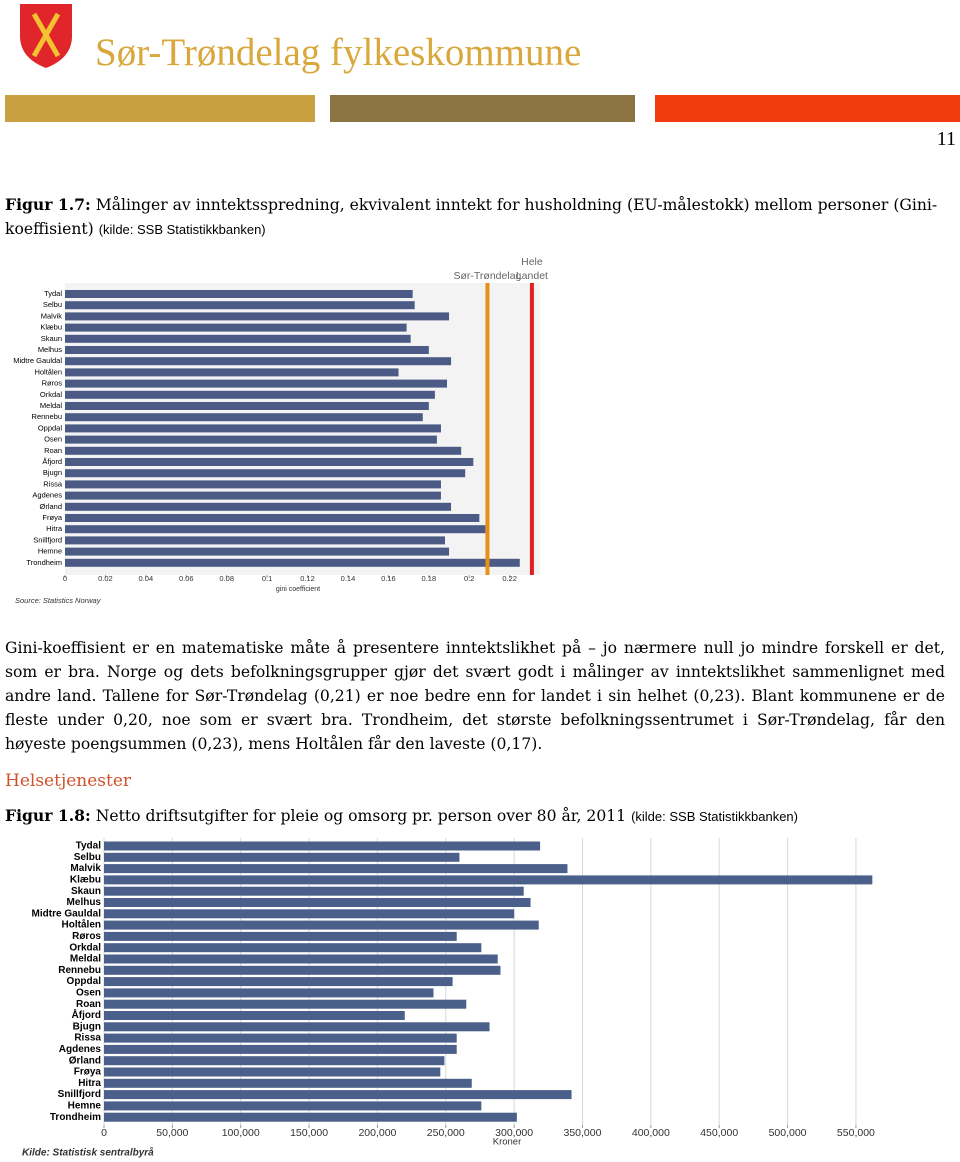 This screenshot has height=1162, width=960. What do you see at coordinates (68, 781) in the screenshot?
I see `section-heading: Helsetjenester` at bounding box center [68, 781].